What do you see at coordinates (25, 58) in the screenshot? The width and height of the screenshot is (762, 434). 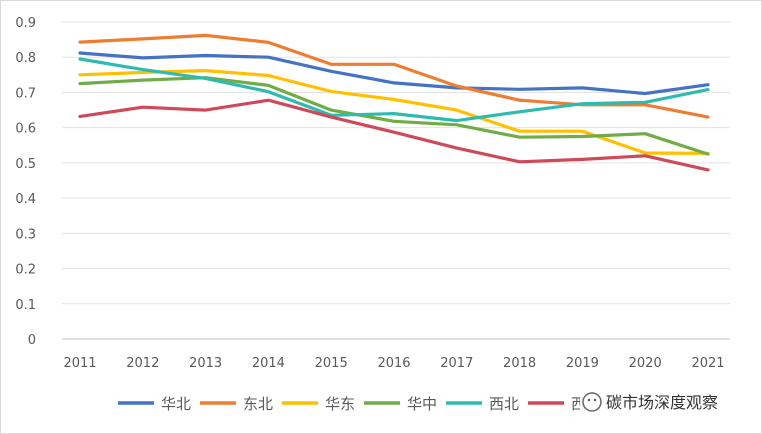 I see `y-tick-label: 0.8` at bounding box center [25, 58].